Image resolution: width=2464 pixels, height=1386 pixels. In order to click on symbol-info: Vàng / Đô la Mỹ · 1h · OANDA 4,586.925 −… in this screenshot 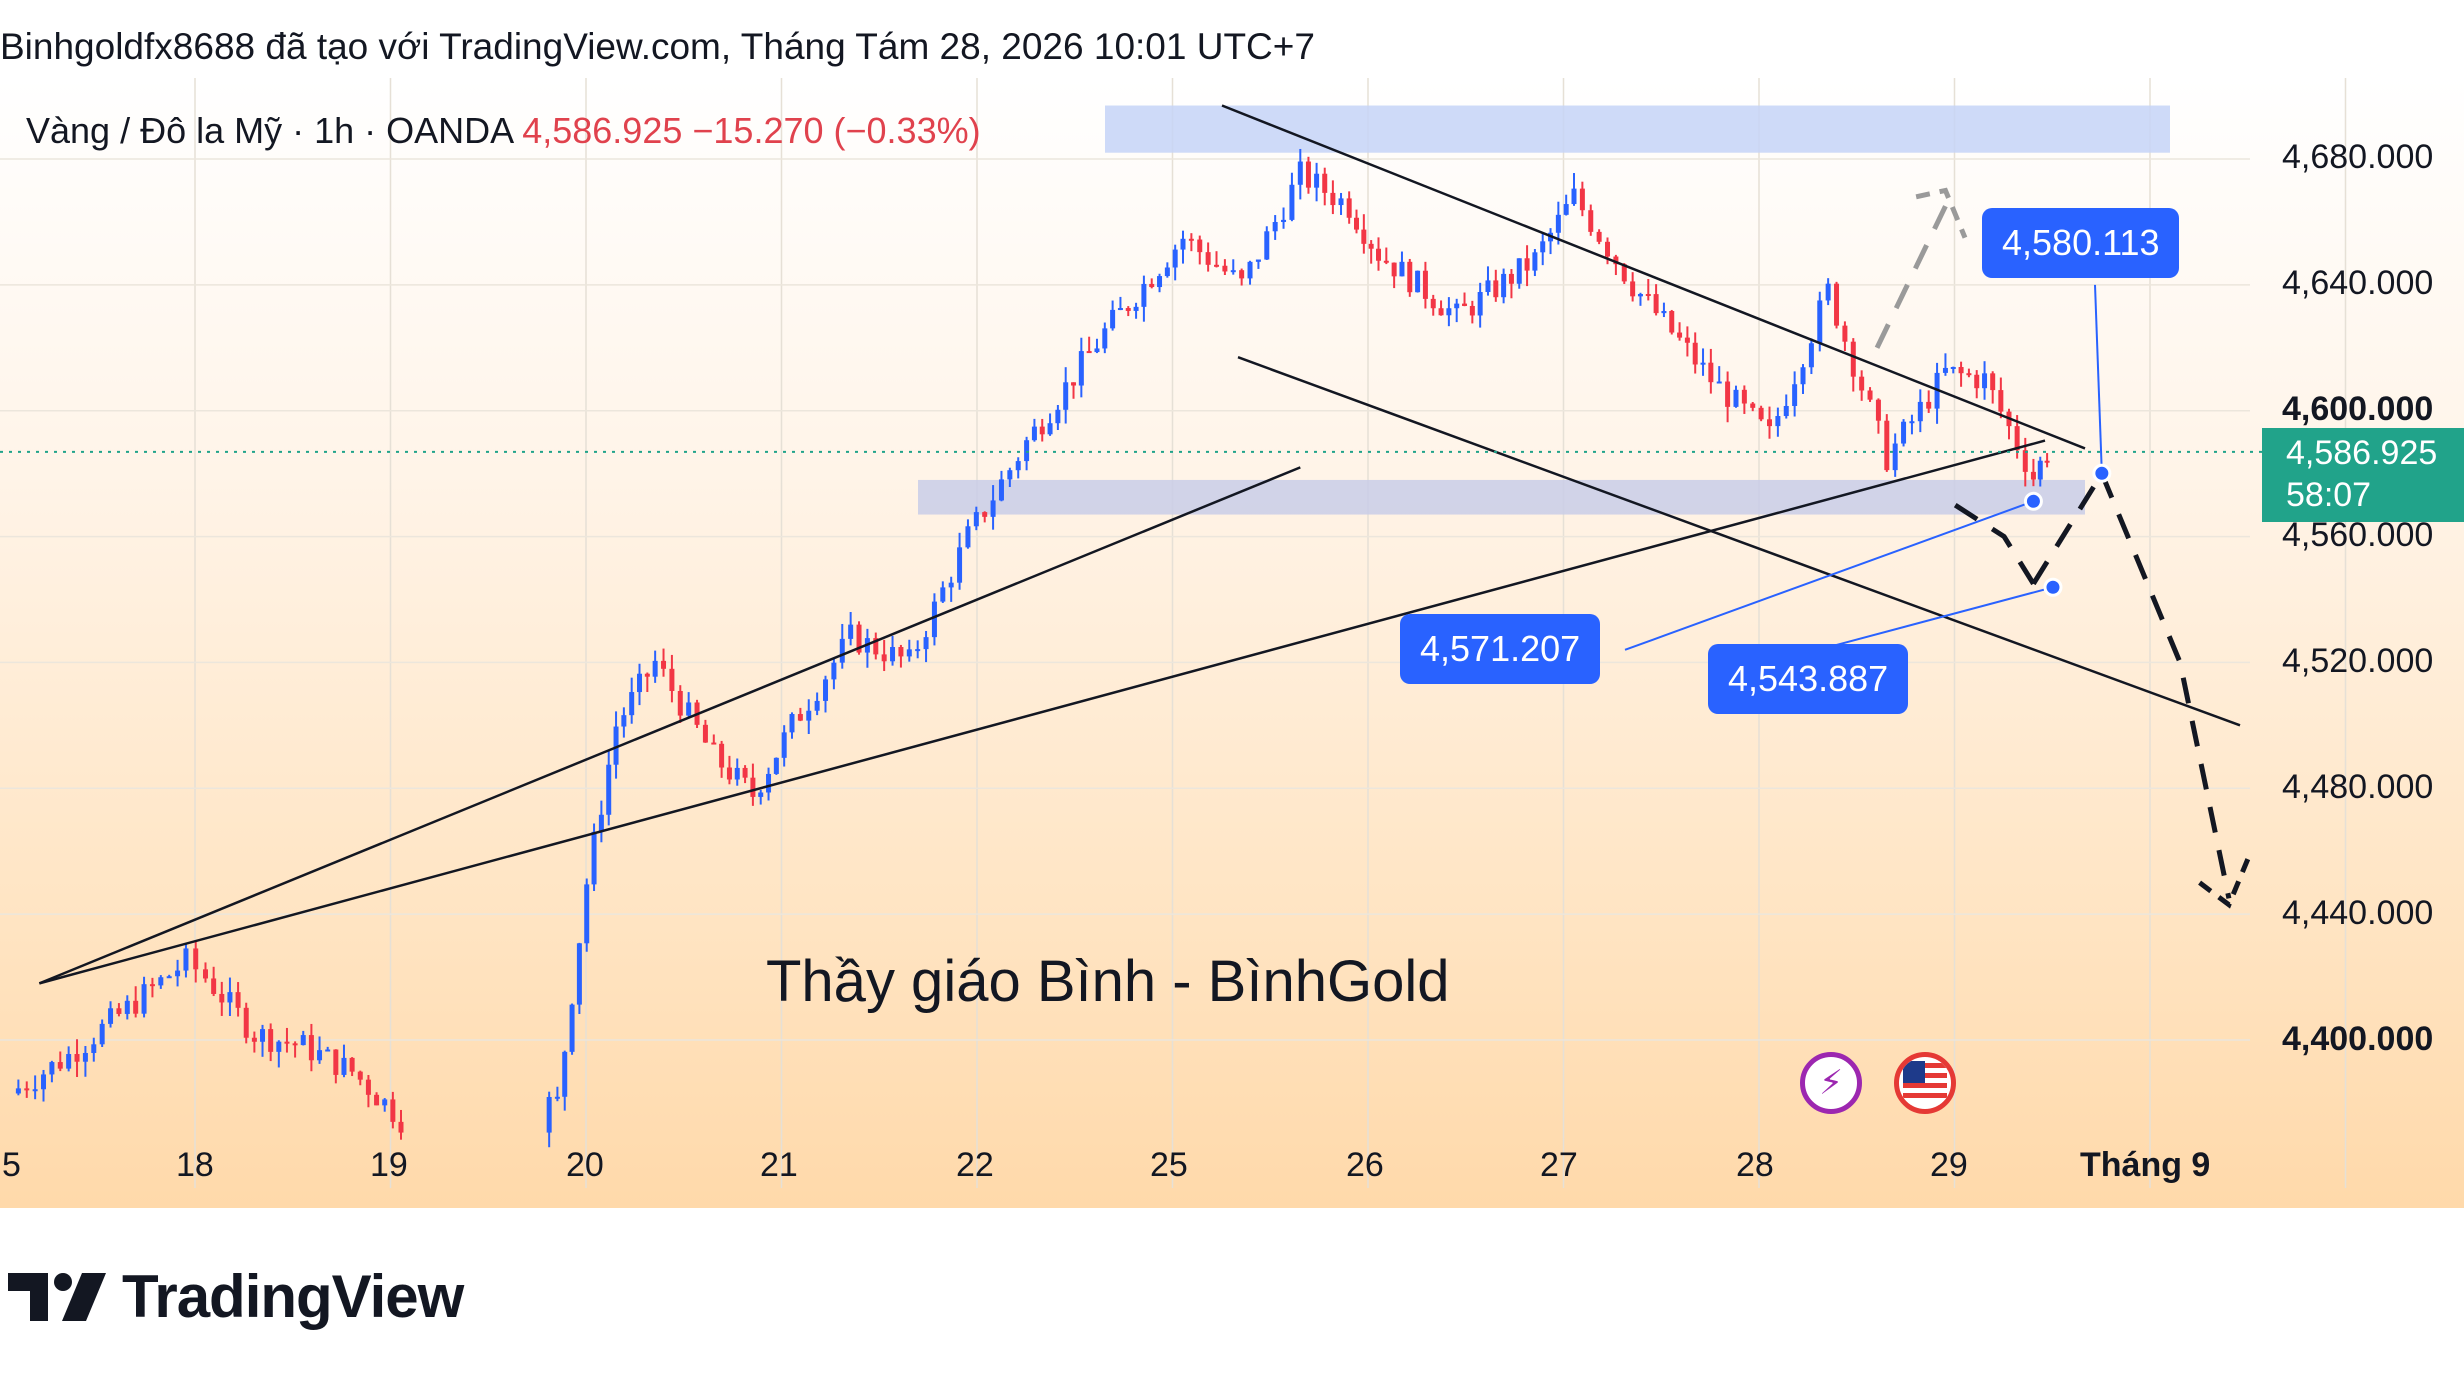, I will do `click(503, 131)`.